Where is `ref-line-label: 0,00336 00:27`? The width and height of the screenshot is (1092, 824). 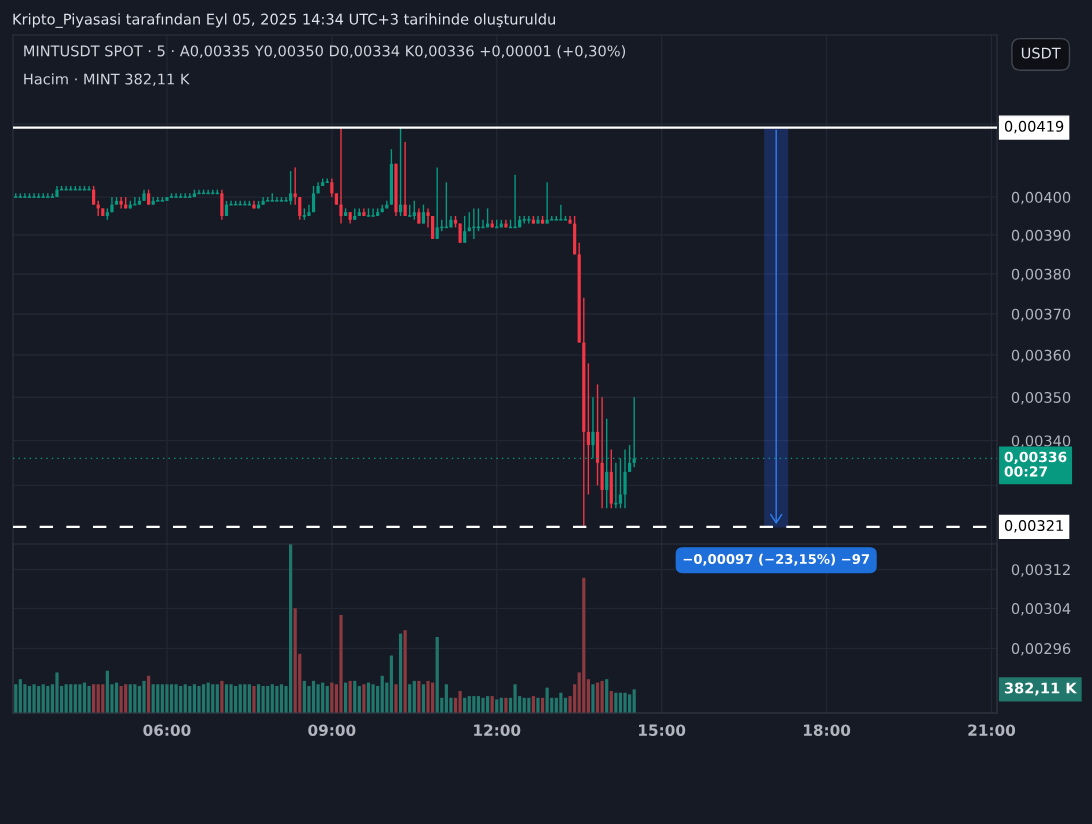
ref-line-label: 0,00336 00:27 is located at coordinates (1035, 464).